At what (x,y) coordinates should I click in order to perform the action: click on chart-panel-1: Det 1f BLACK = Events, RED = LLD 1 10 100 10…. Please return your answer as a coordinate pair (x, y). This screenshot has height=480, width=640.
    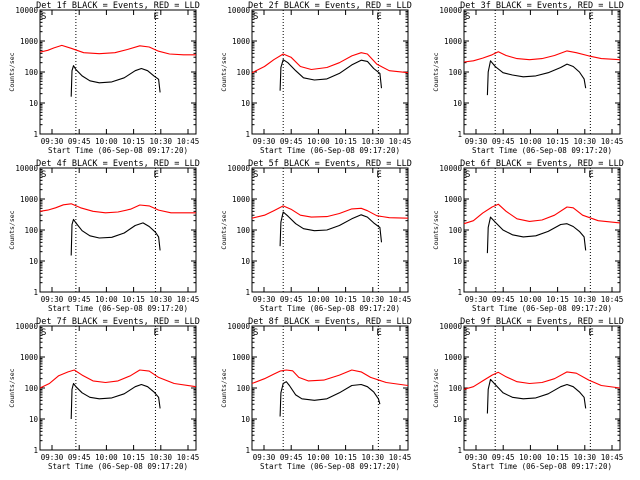
    Looking at the image, I should click on (104, 78).